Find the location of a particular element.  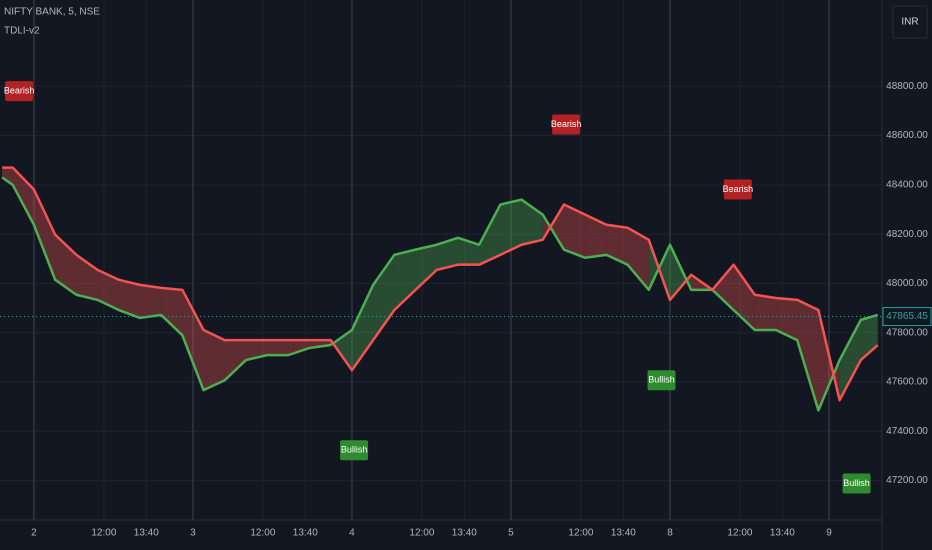

last-price-label: 47865.45 is located at coordinates (907, 316).